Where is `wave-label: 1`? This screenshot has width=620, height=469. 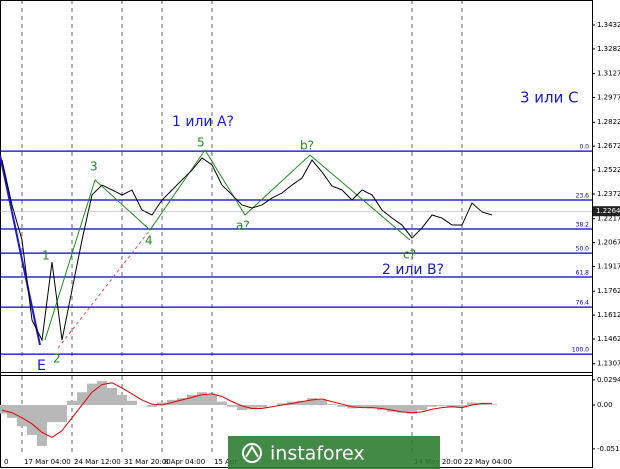 wave-label: 1 is located at coordinates (46, 256).